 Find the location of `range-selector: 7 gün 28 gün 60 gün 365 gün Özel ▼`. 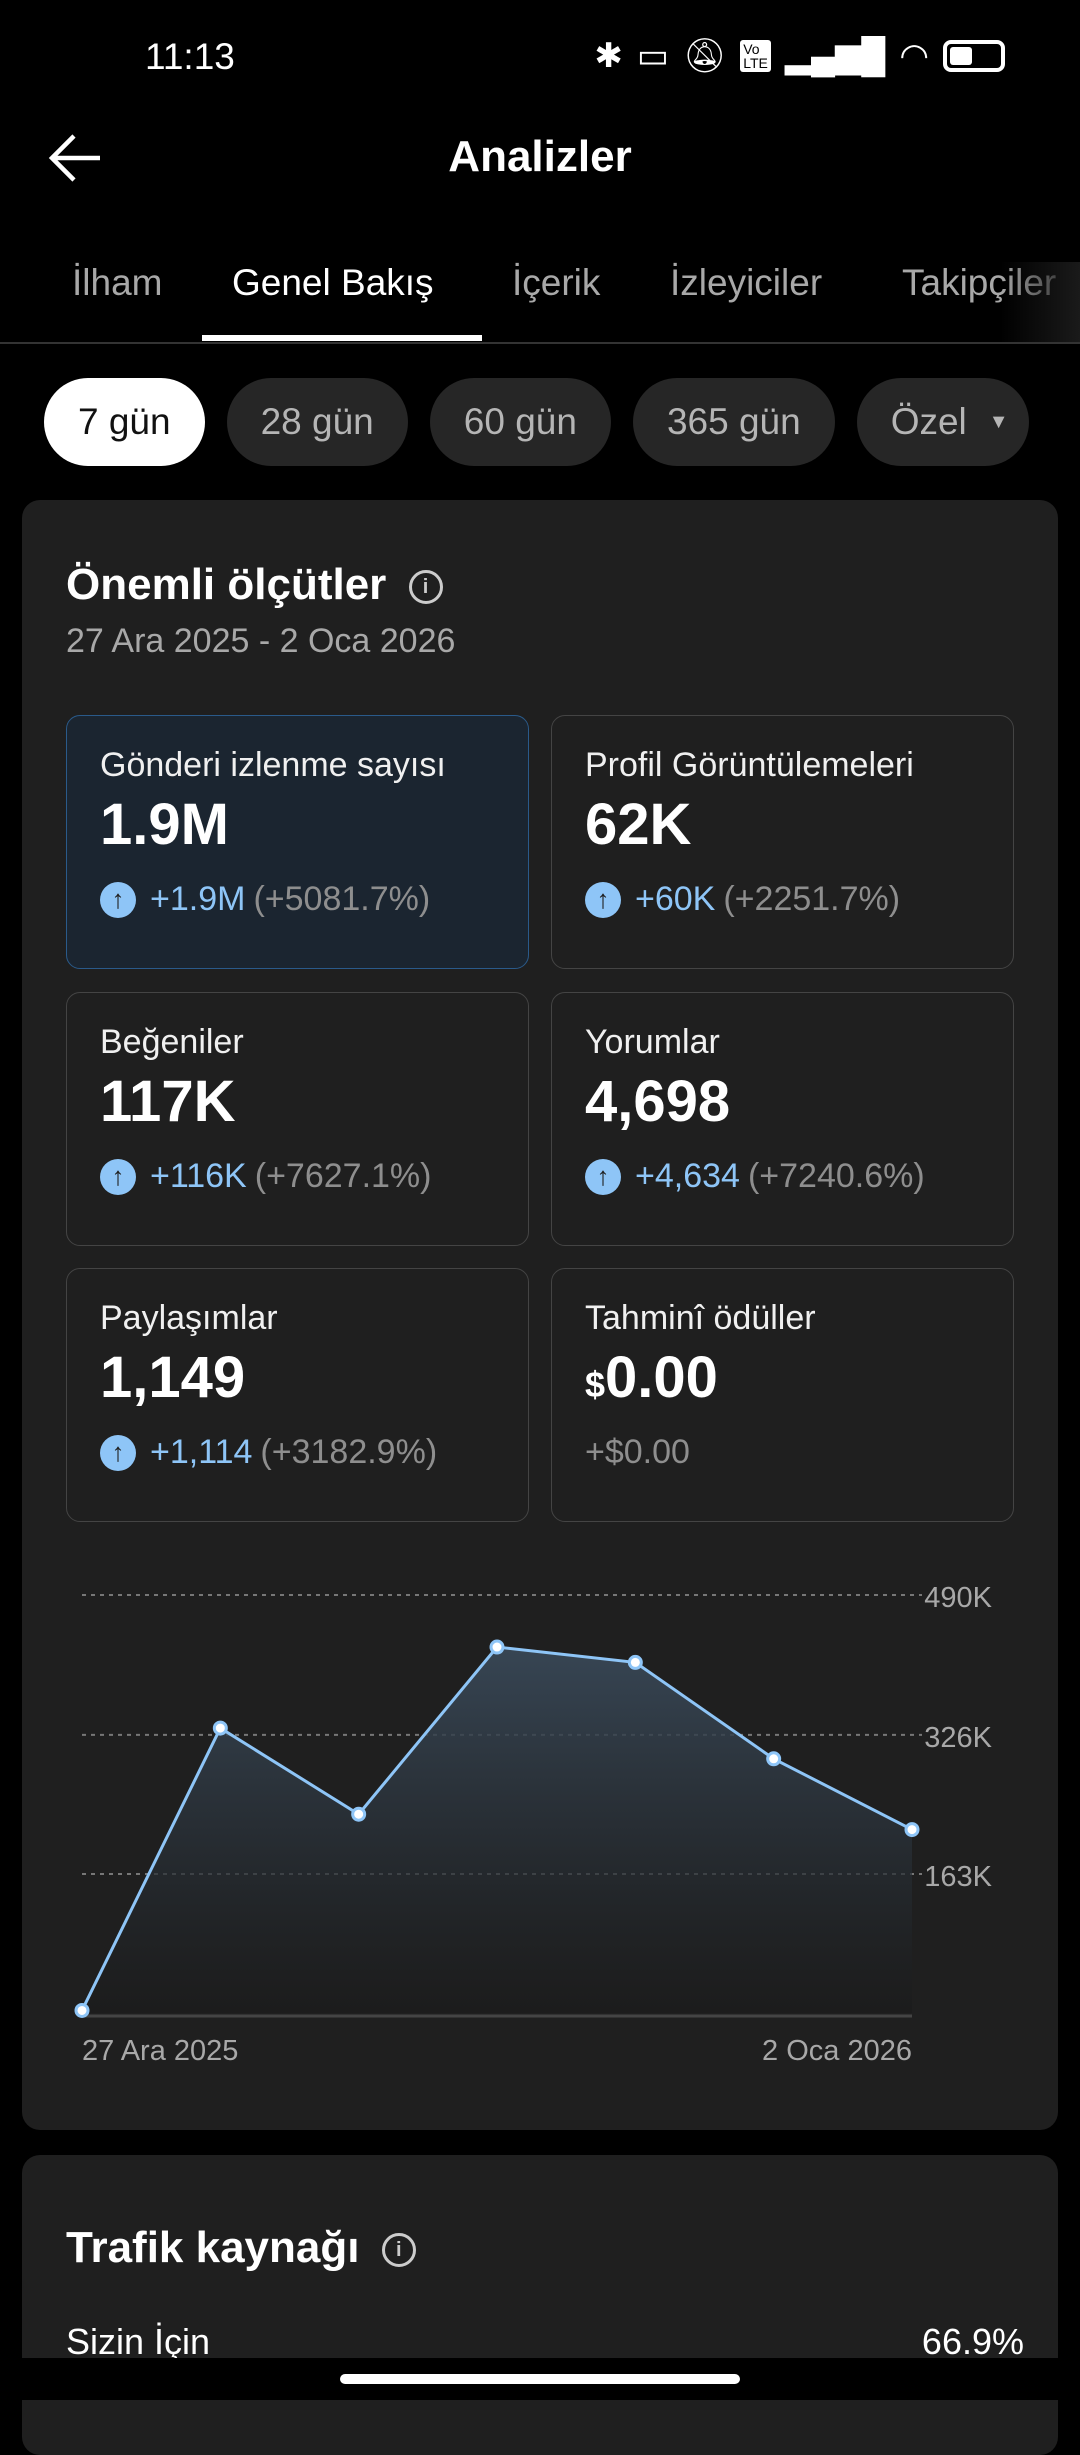

range-selector: 7 gün 28 gün 60 gün 365 gün Özel ▼ is located at coordinates (536, 422).